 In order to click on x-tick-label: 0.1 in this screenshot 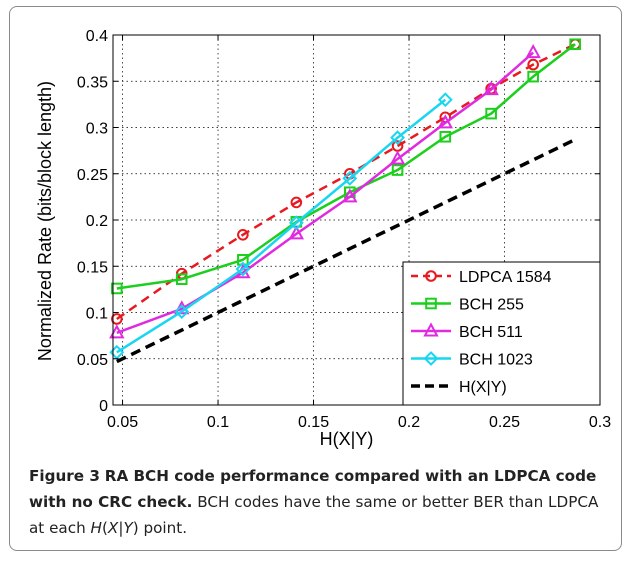, I will do `click(218, 422)`.